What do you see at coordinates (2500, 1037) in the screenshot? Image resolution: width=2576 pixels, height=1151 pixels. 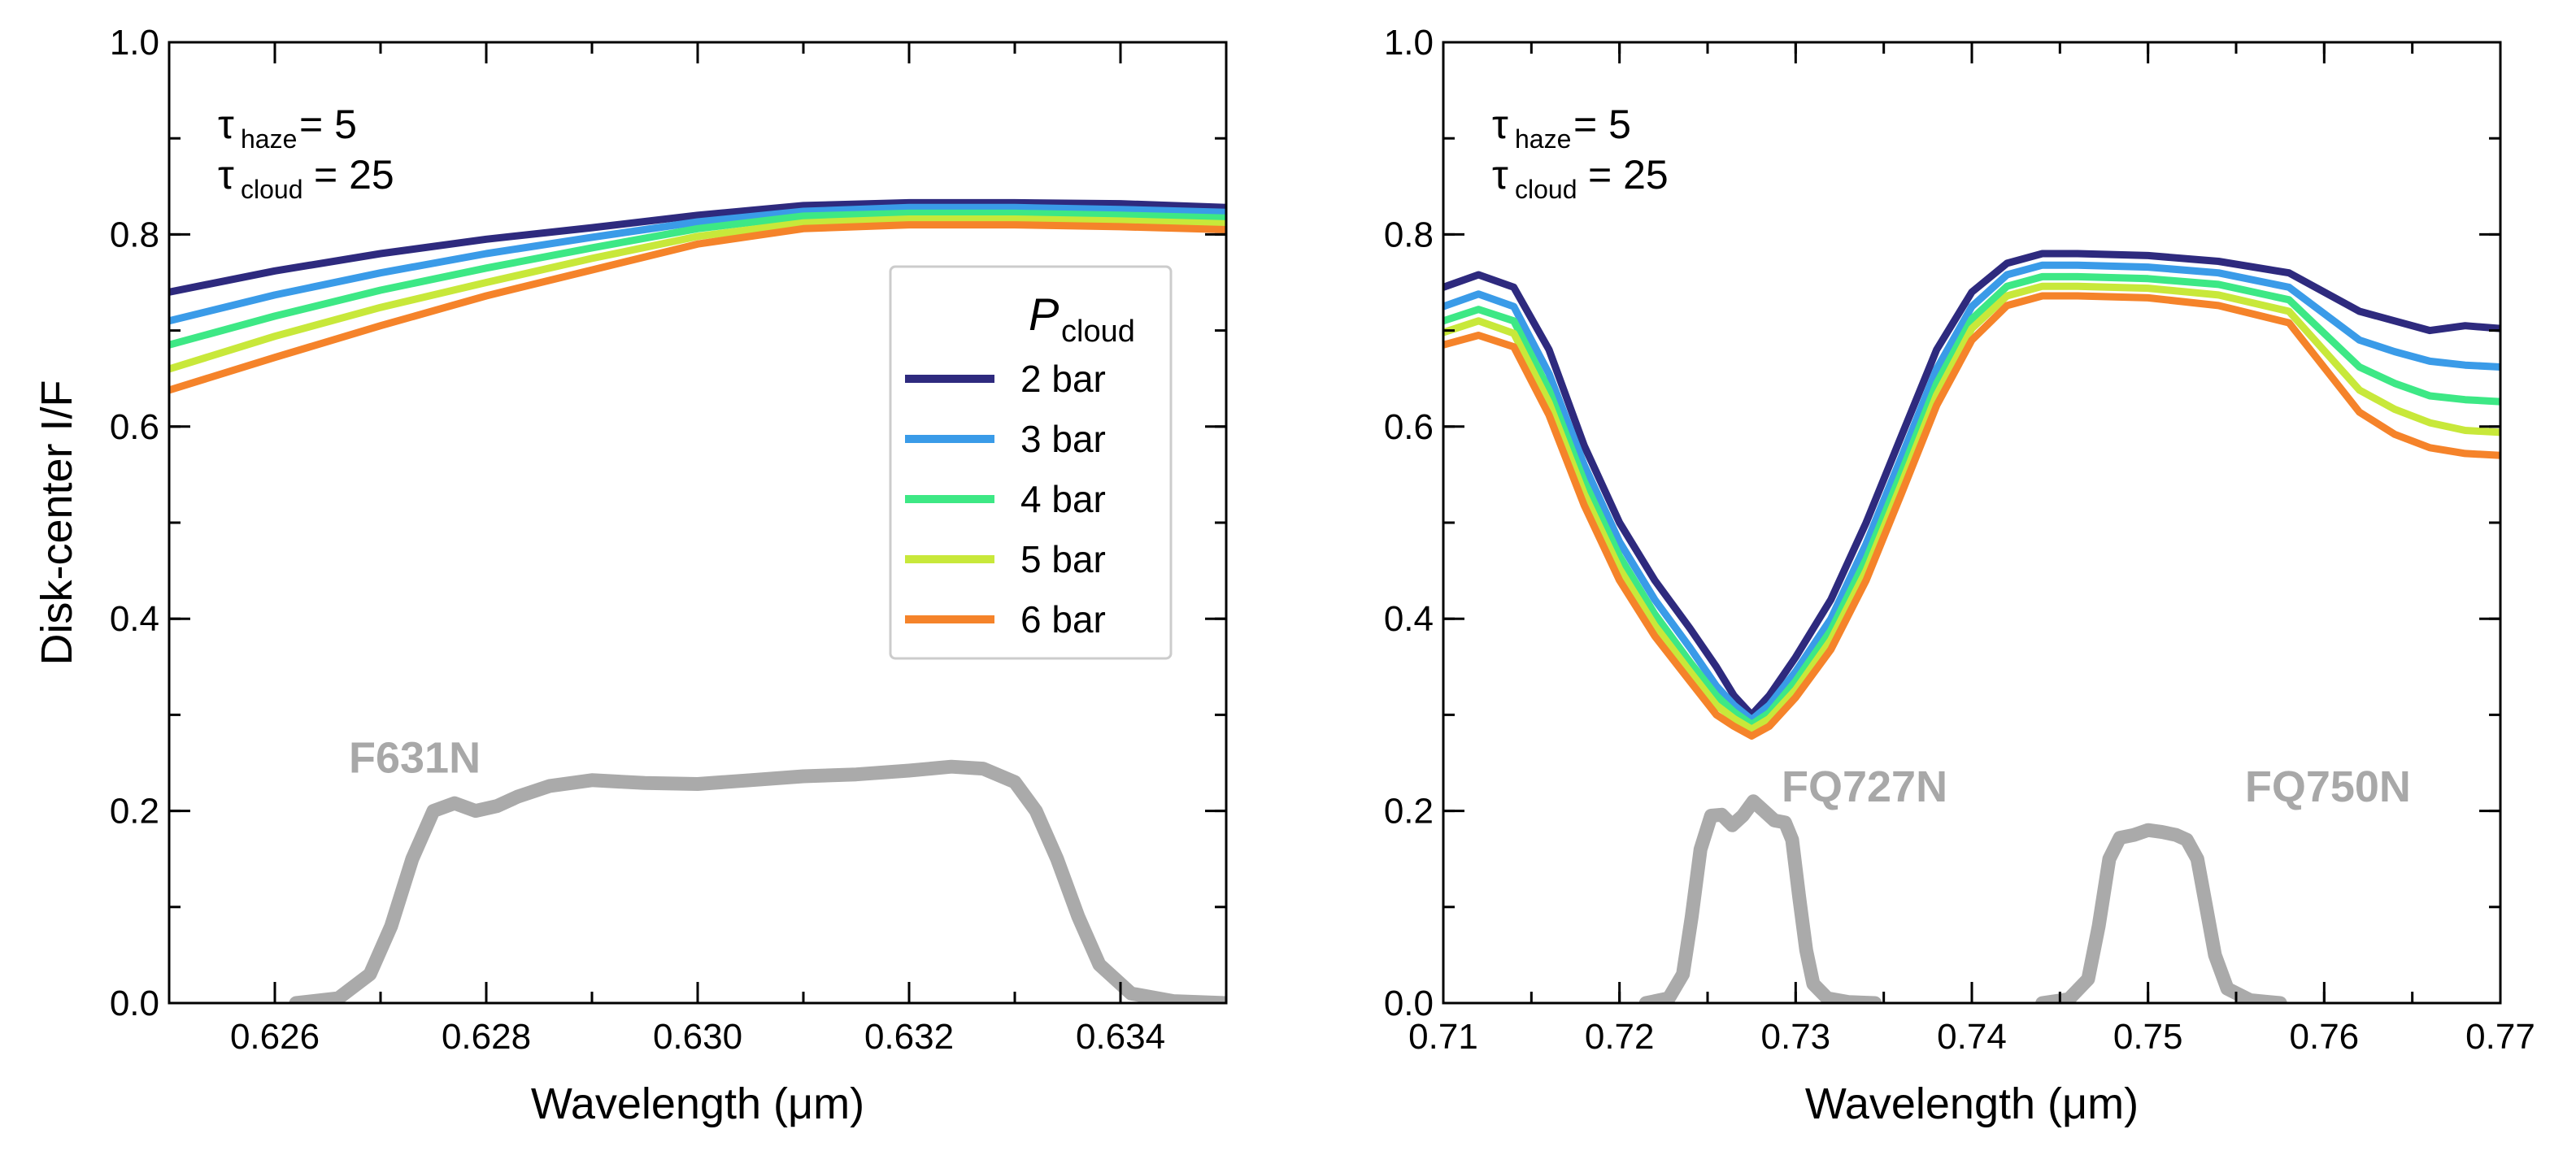 I see `x-tick-label: 0.77` at bounding box center [2500, 1037].